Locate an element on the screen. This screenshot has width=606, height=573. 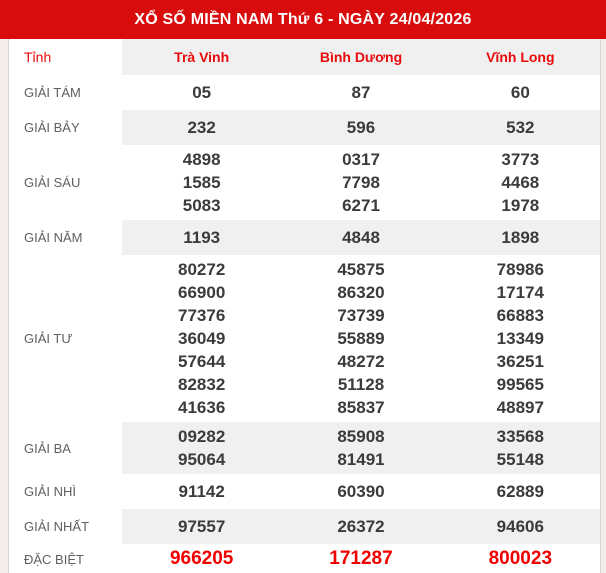
prize-values: 05 87 60 is located at coordinates (361, 92).